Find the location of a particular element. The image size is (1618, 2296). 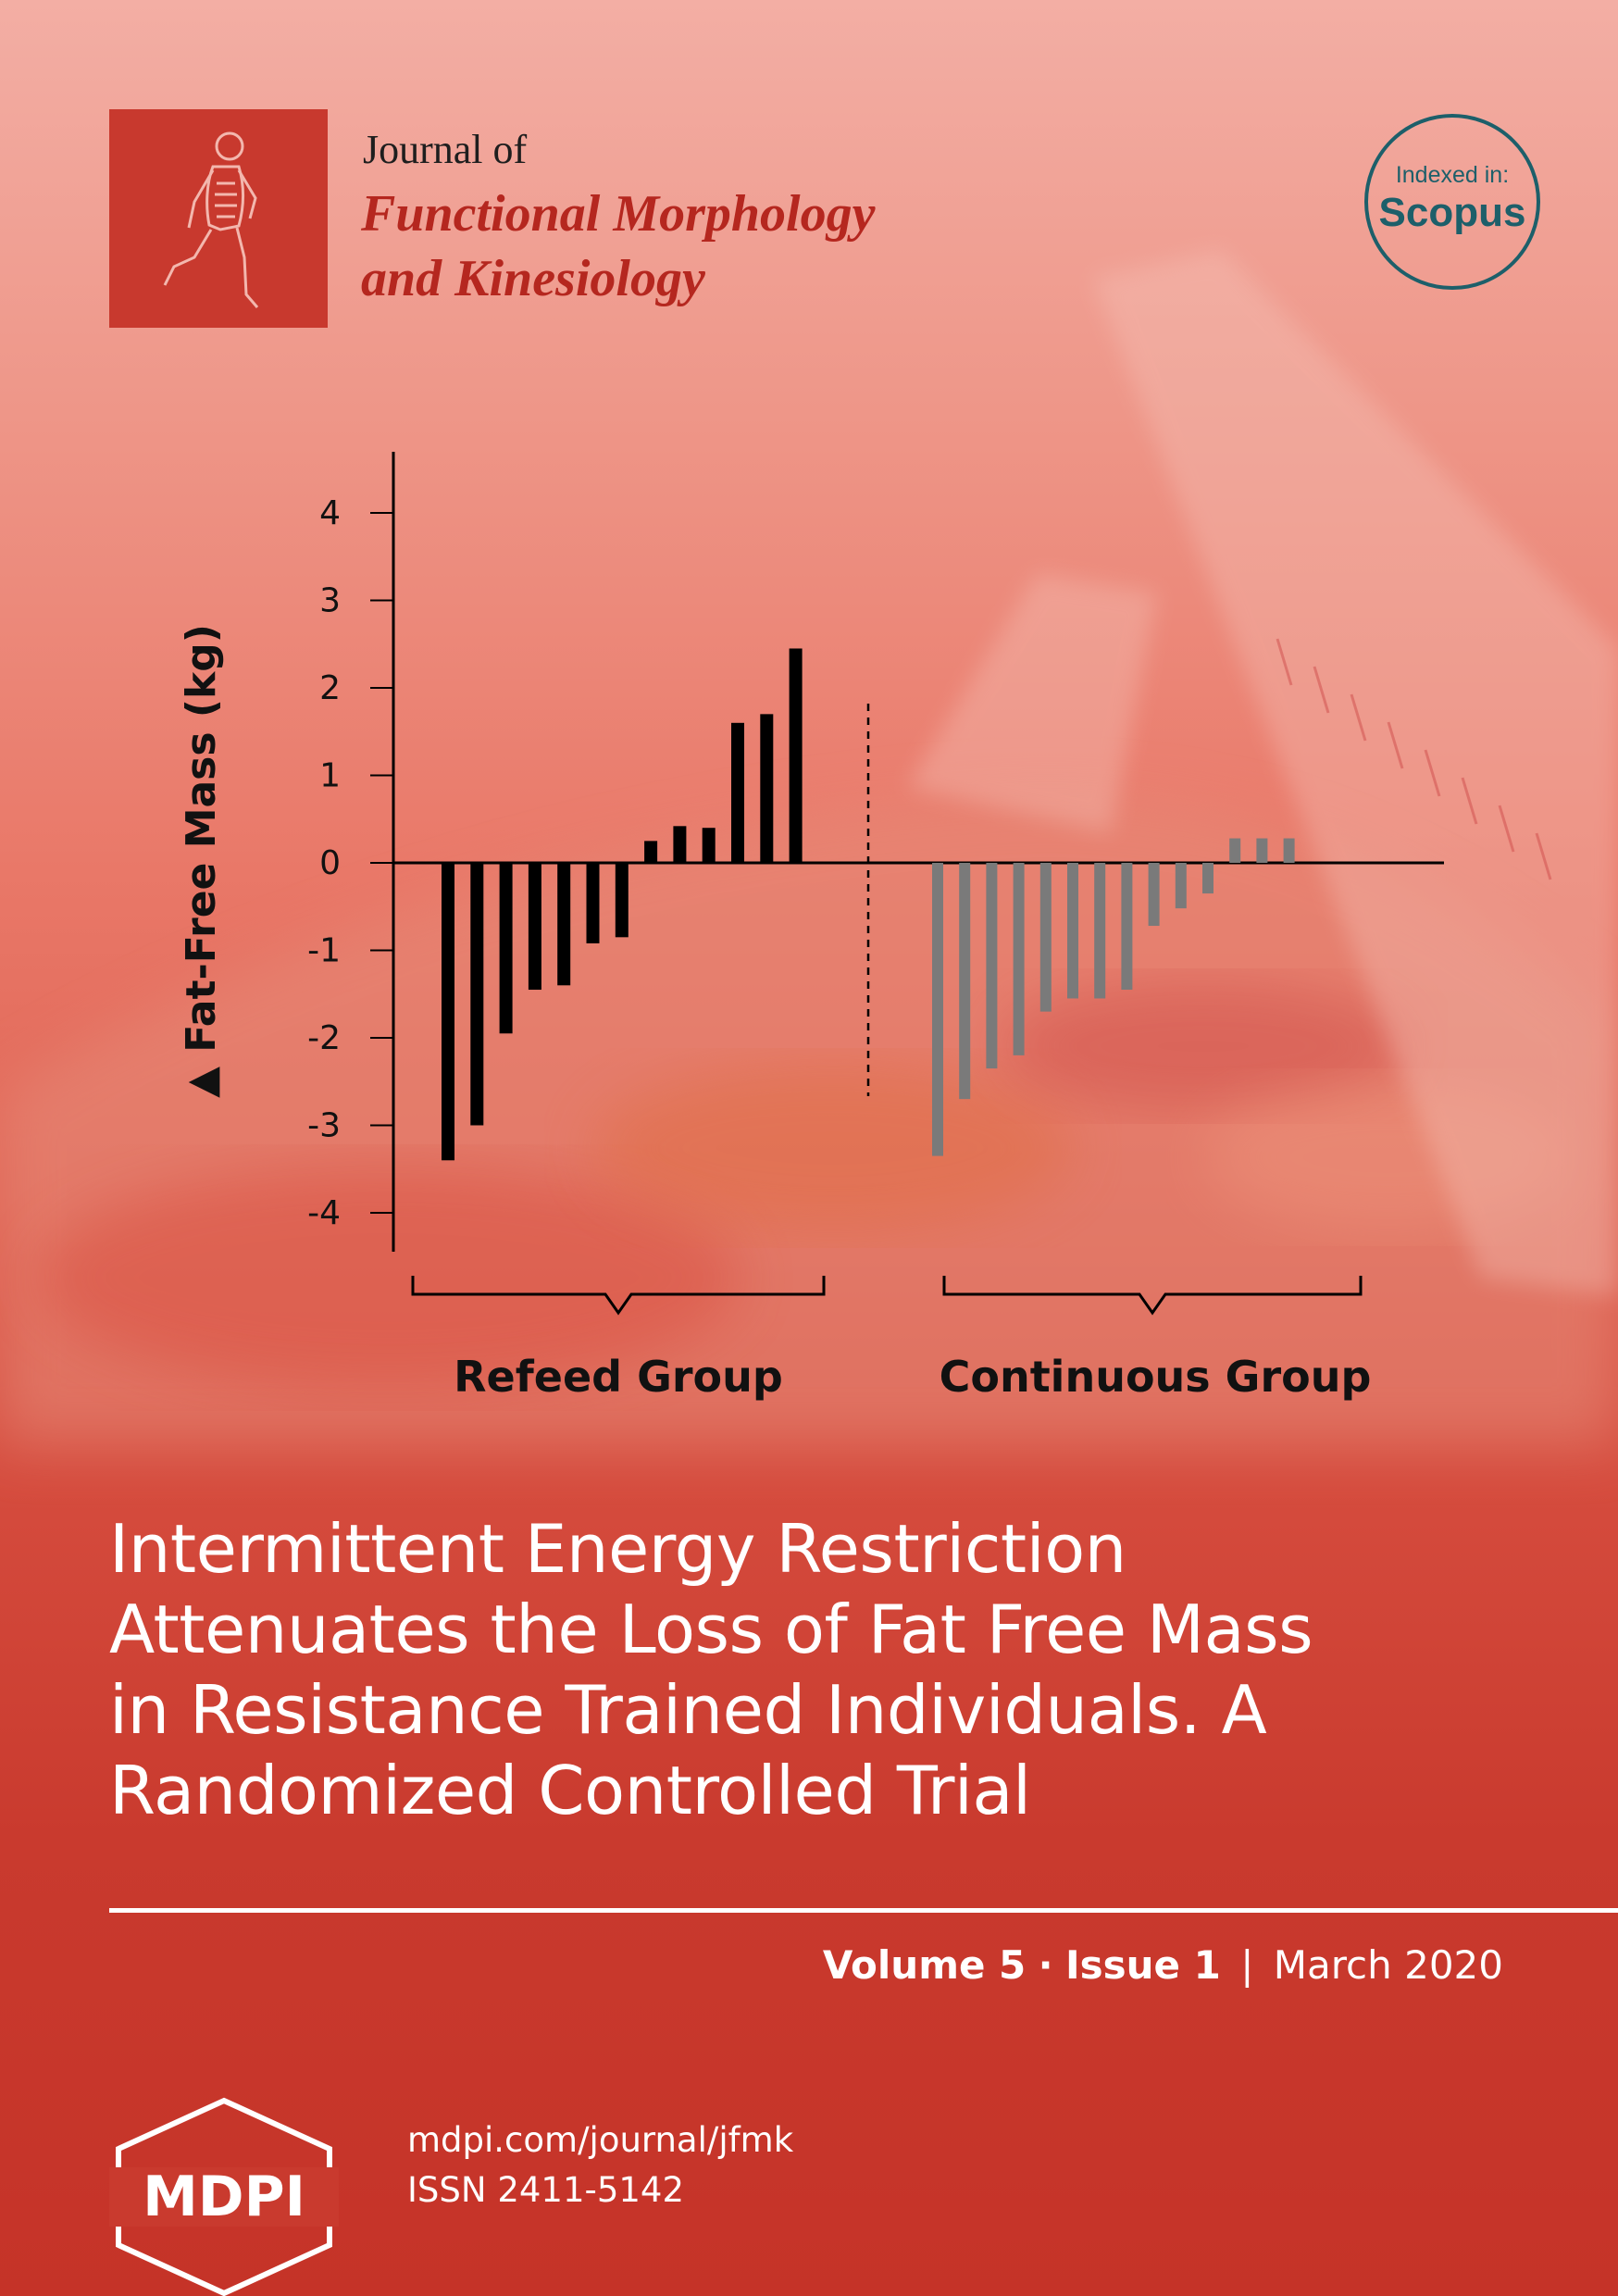

y-tick-label: -1 is located at coordinates (324, 951).